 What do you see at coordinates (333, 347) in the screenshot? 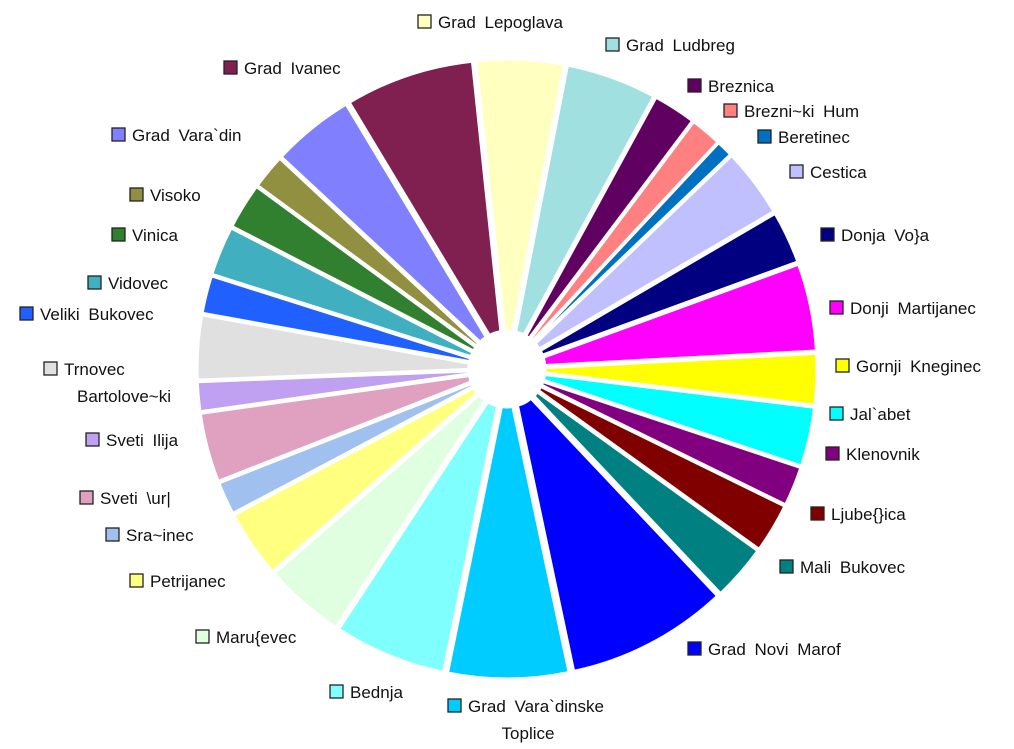
I see `pie-slice-trnovec-bartolove-ki` at bounding box center [333, 347].